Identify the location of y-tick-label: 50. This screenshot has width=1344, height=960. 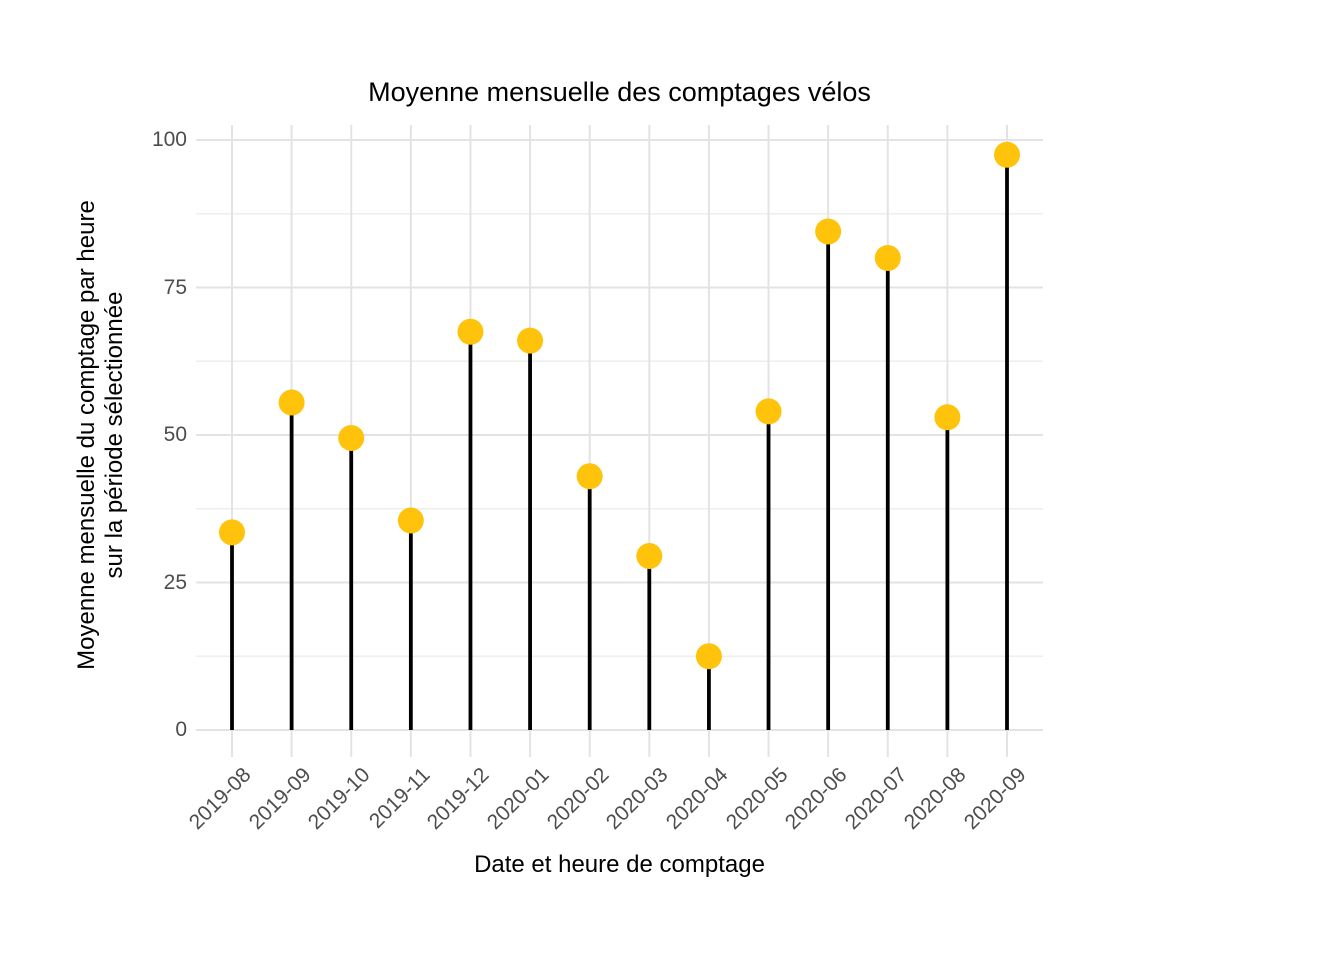
(175, 434).